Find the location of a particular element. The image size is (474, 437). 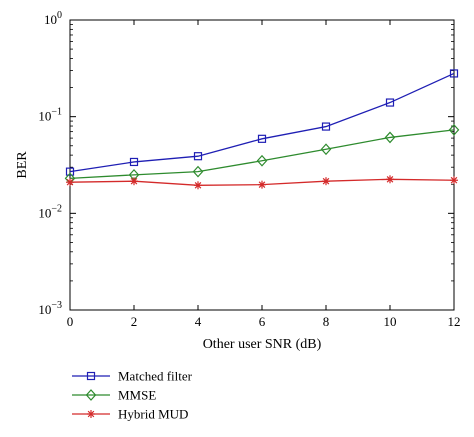

legend-marker-hybrid-mud is located at coordinates (91, 414).